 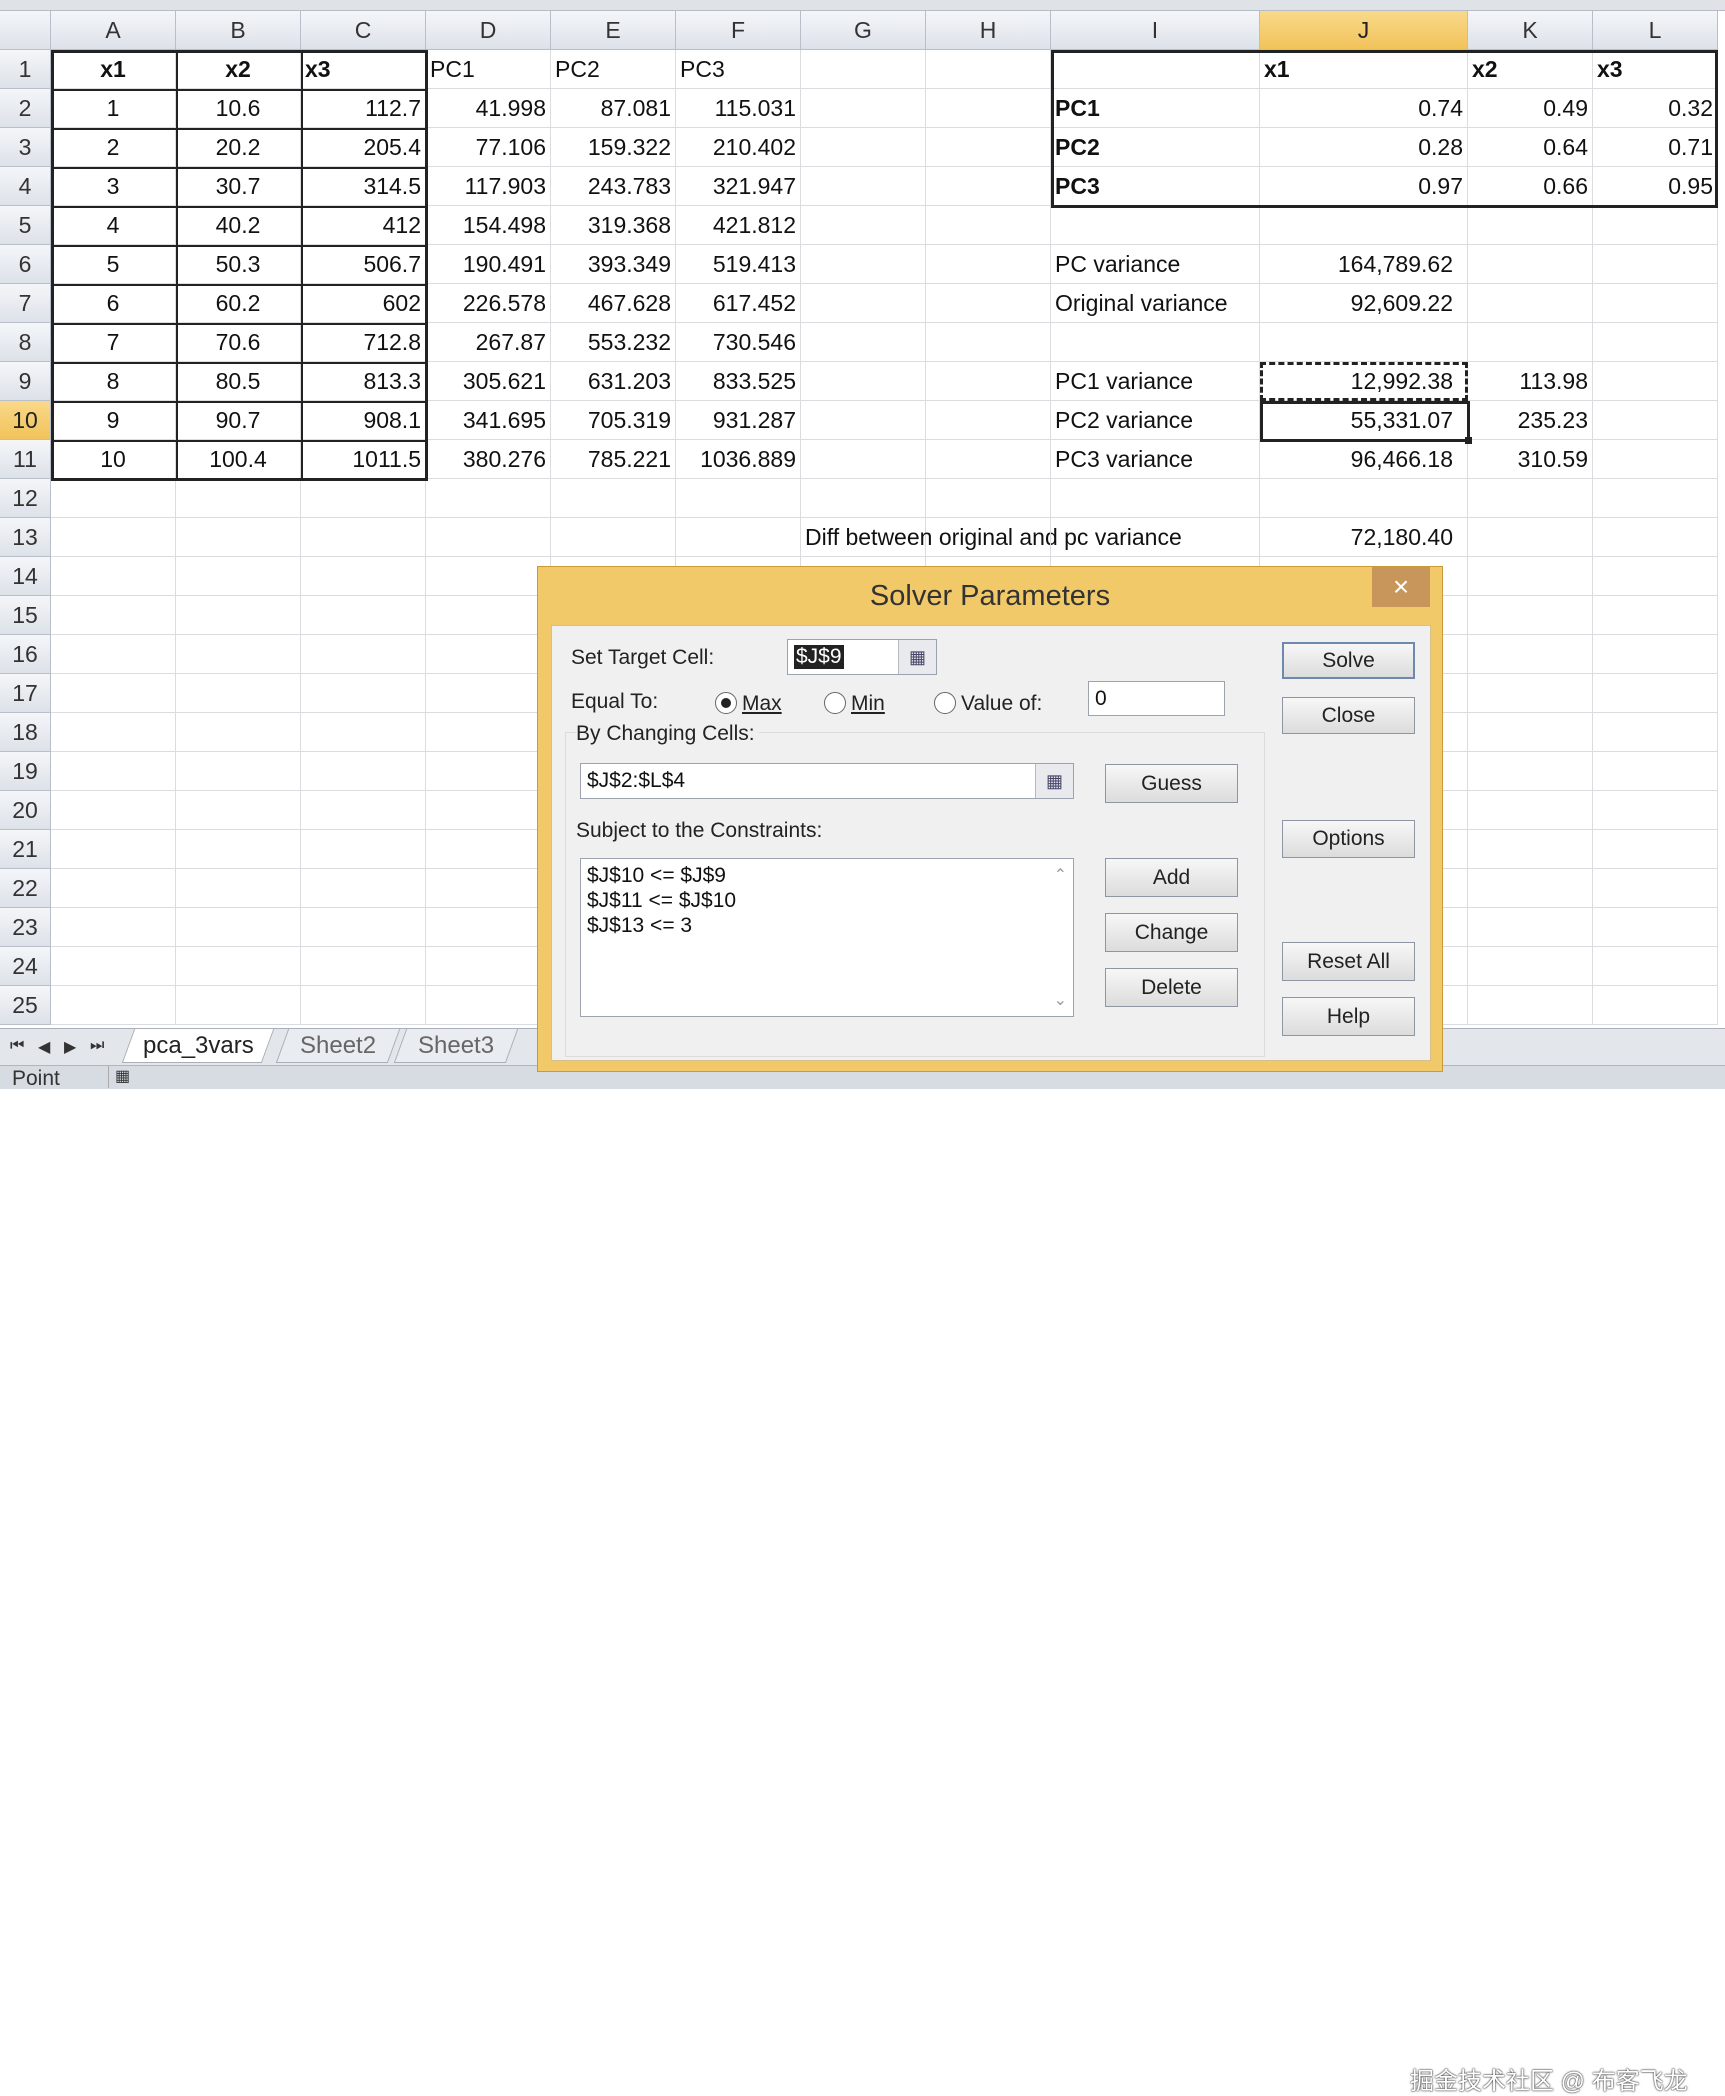 What do you see at coordinates (488, 459) in the screenshot?
I see `cell-D11: 380.276` at bounding box center [488, 459].